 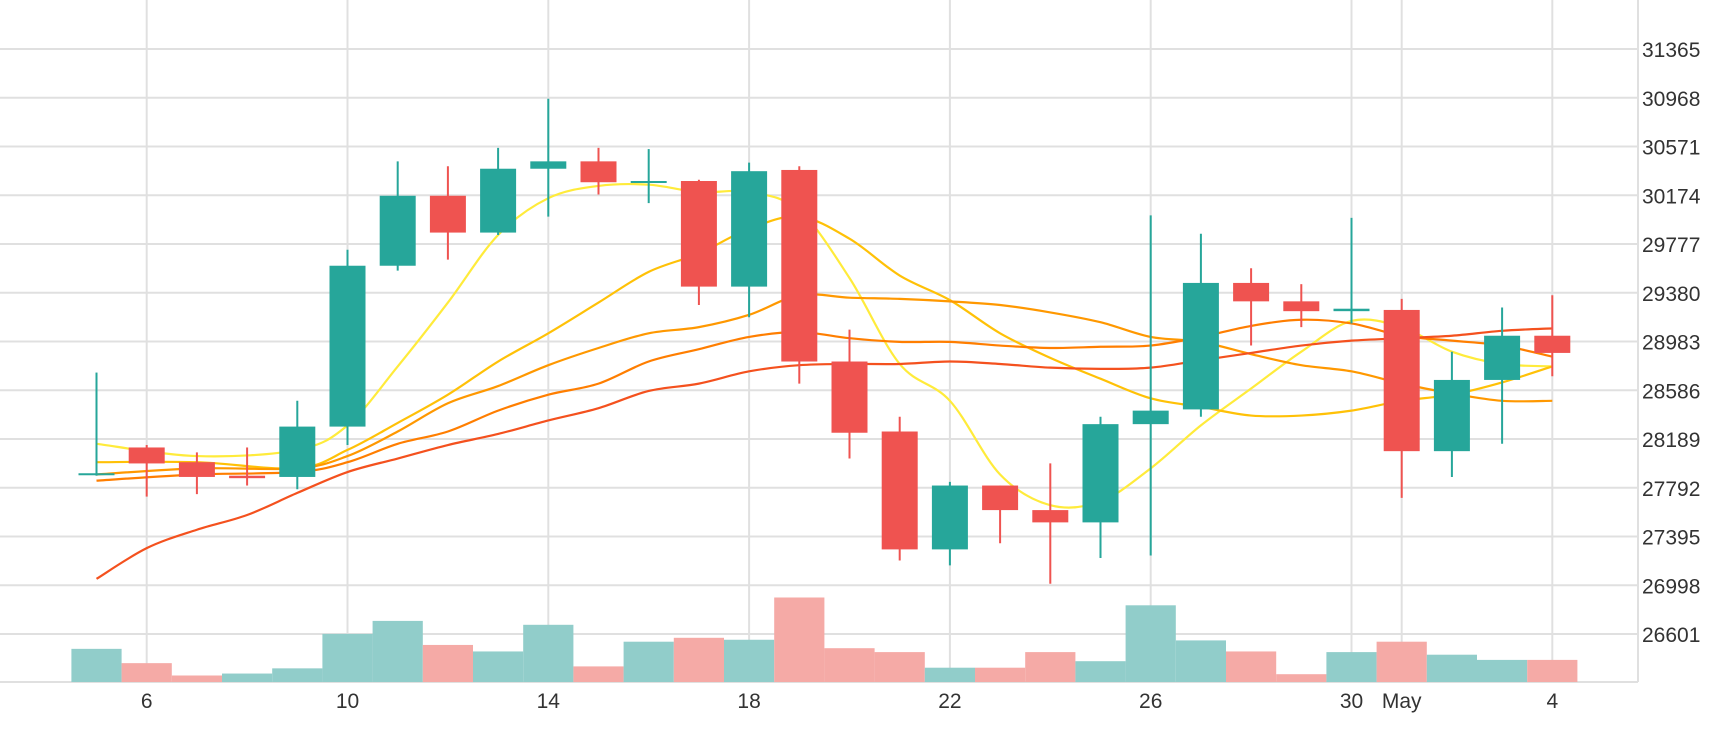 I want to click on x-tick-label: 18, so click(x=748, y=701).